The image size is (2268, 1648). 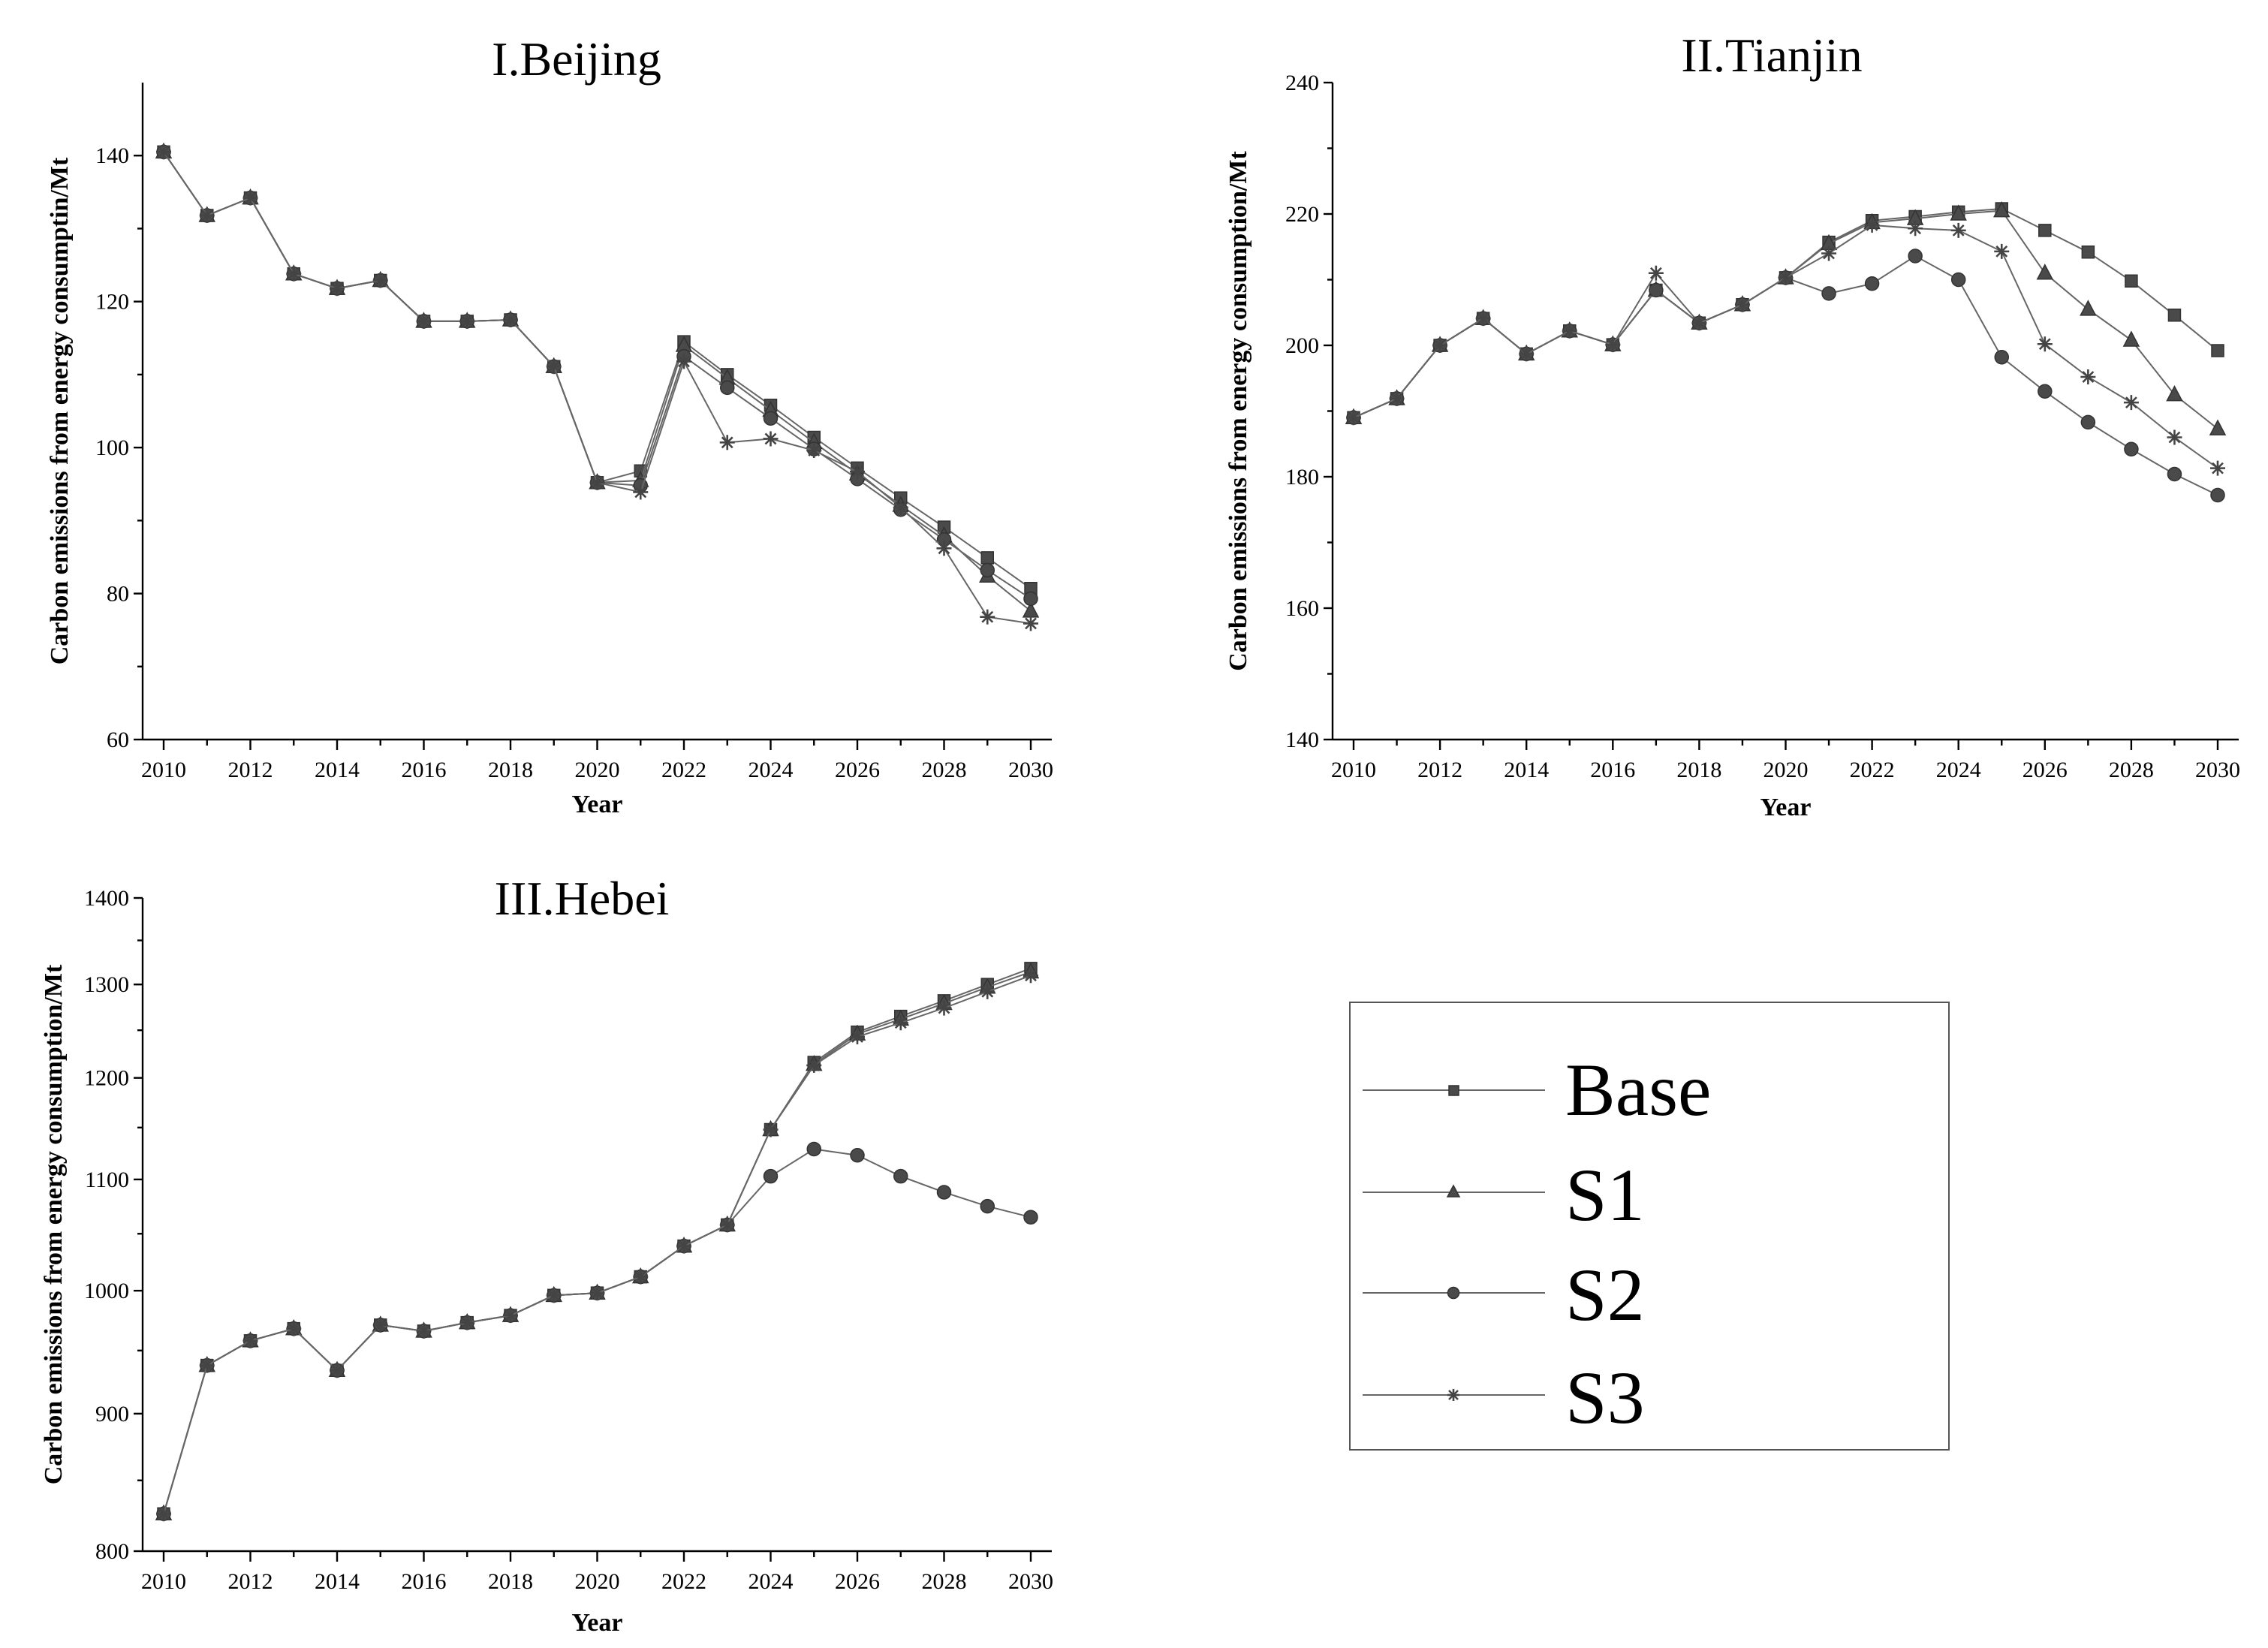 What do you see at coordinates (1605, 1397) in the screenshot?
I see `legend-s3-label: S3` at bounding box center [1605, 1397].